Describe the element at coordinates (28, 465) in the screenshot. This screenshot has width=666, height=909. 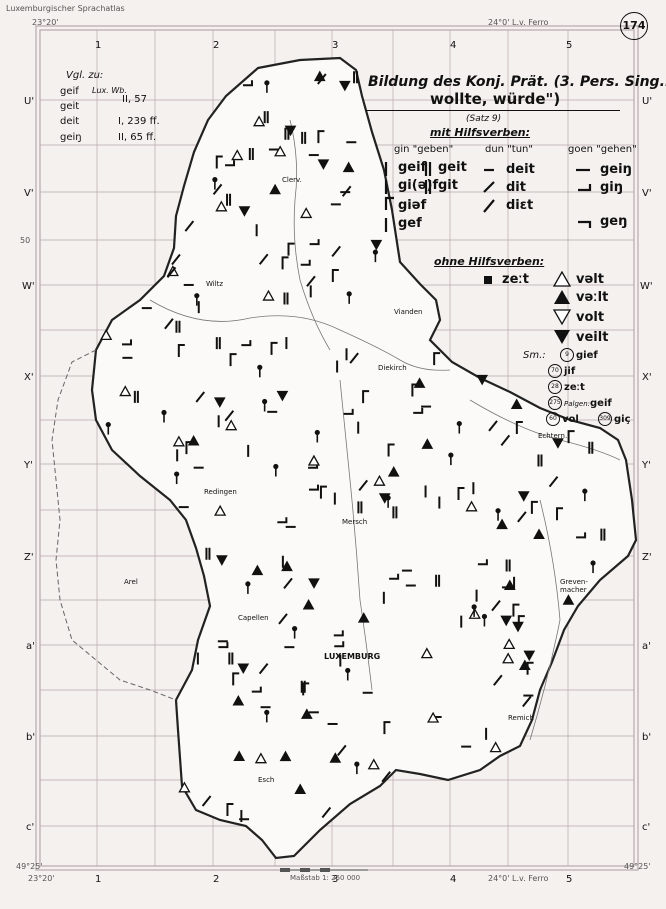
I see `row-label-left-y: Y'` at that location.